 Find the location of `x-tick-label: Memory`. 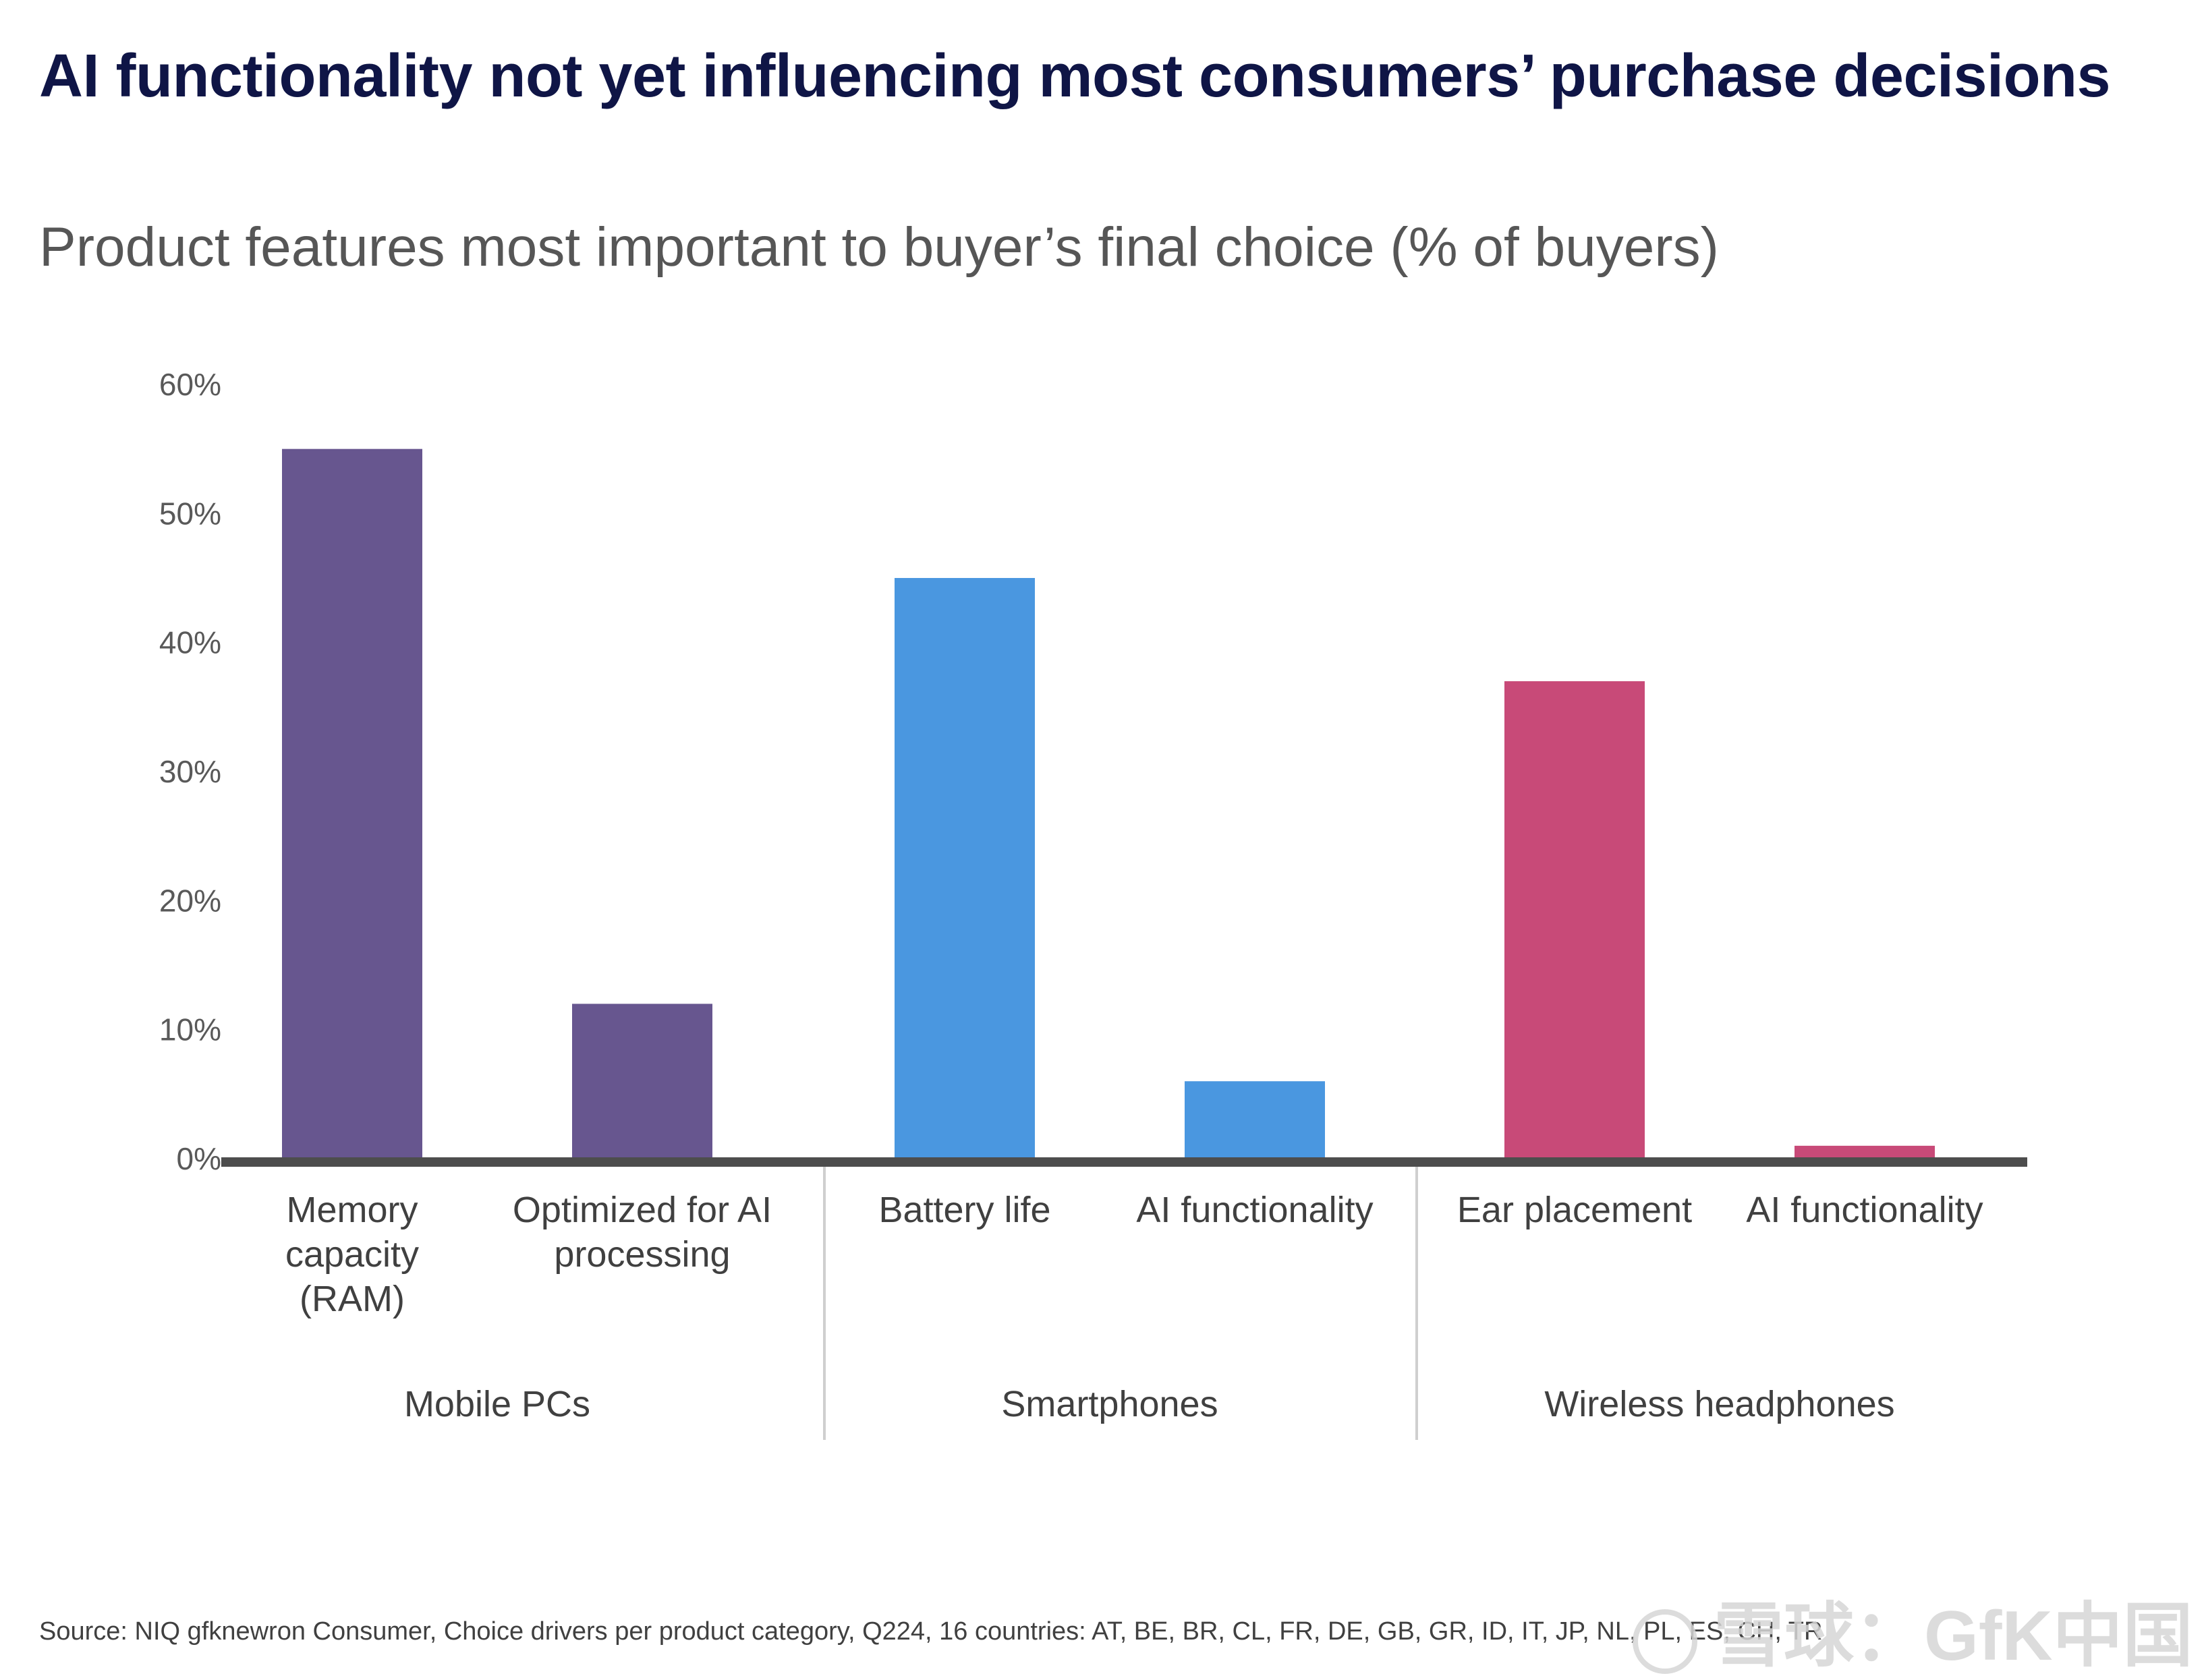

x-tick-label: Memory is located at coordinates (352, 1210).